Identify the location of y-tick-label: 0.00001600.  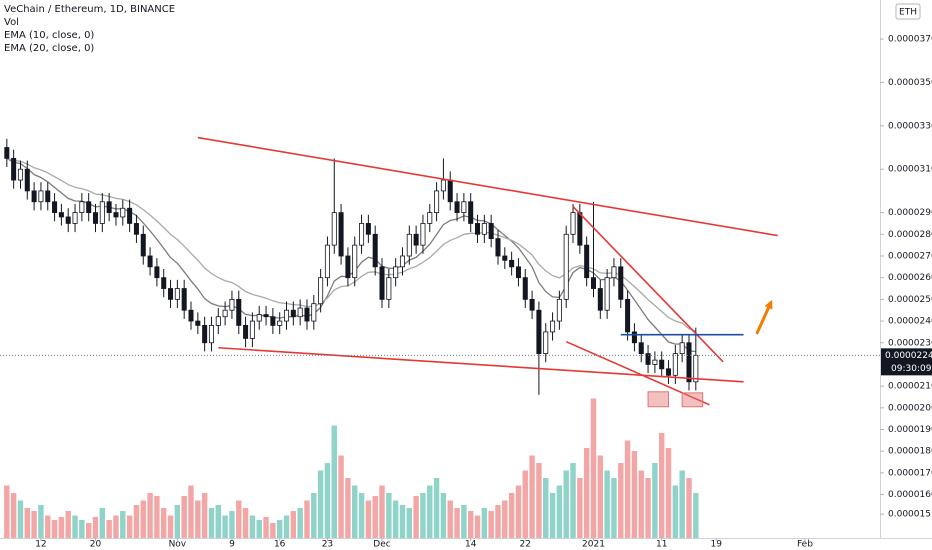
(910, 495).